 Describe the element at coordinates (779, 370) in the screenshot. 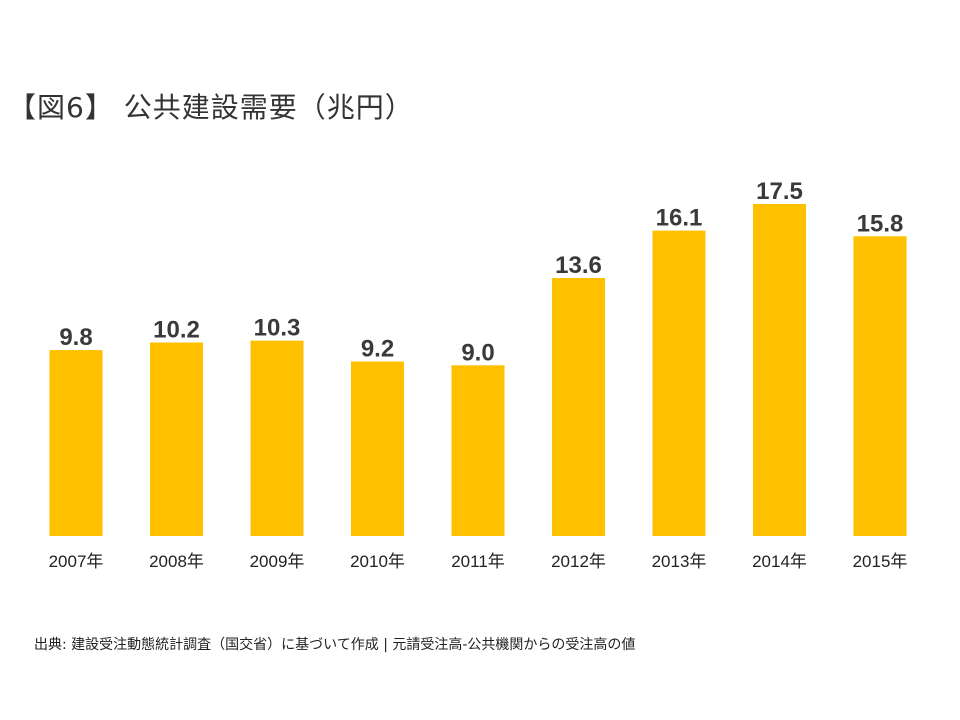

I see `bar-2014年` at that location.